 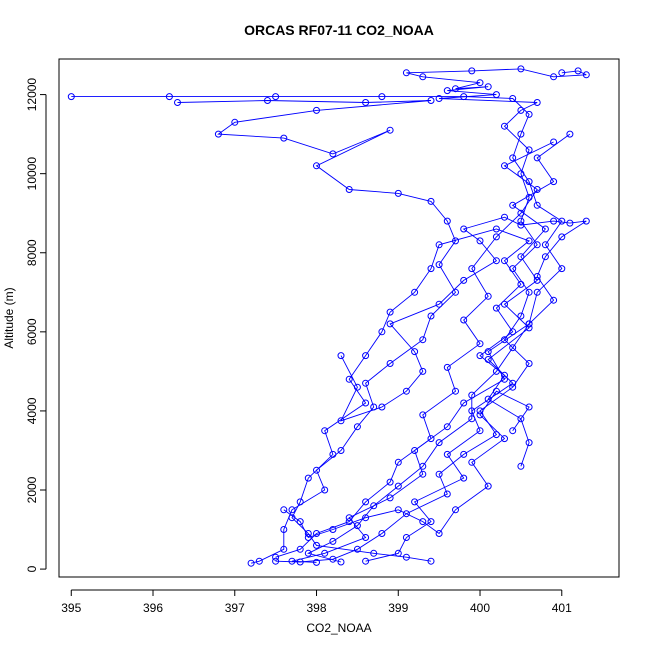 What do you see at coordinates (32, 252) in the screenshot?
I see `y-tick-label: 8000` at bounding box center [32, 252].